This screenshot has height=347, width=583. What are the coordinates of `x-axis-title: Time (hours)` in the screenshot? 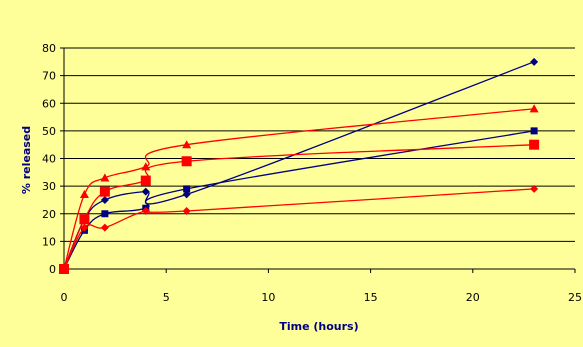 It's located at (318, 326).